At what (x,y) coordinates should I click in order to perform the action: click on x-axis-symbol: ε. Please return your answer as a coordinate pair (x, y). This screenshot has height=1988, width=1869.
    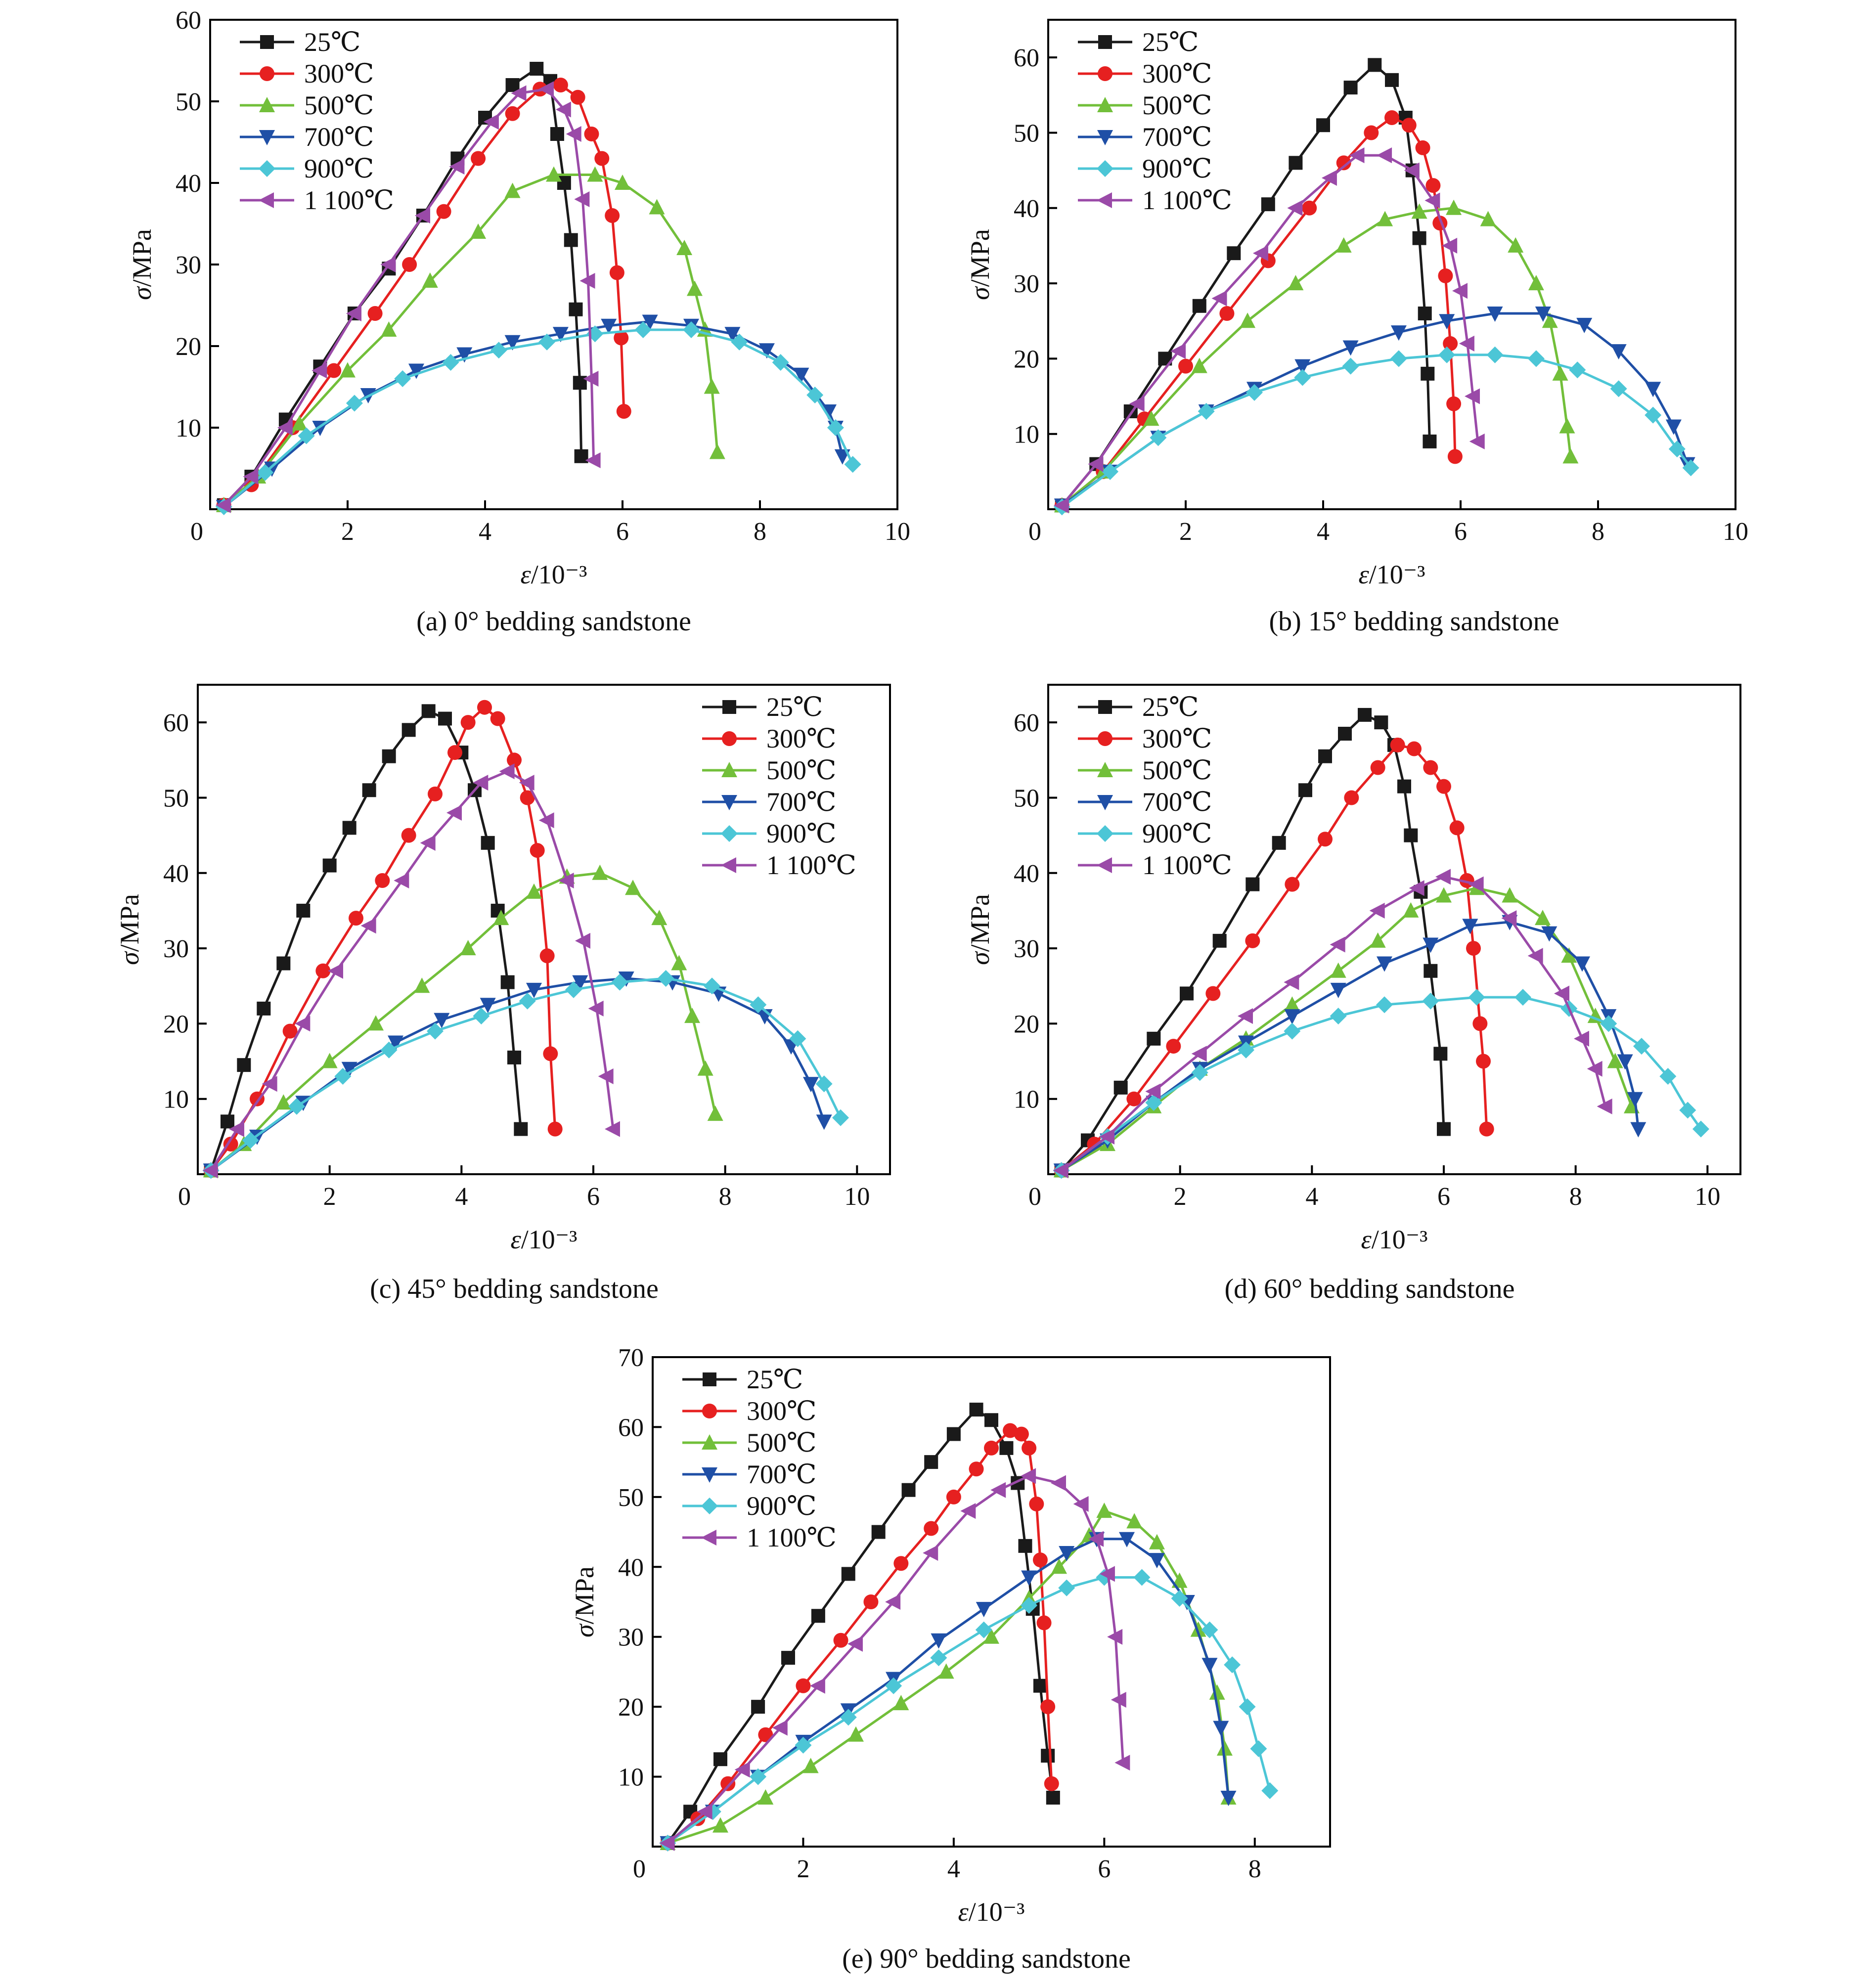
    Looking at the image, I should click on (964, 1912).